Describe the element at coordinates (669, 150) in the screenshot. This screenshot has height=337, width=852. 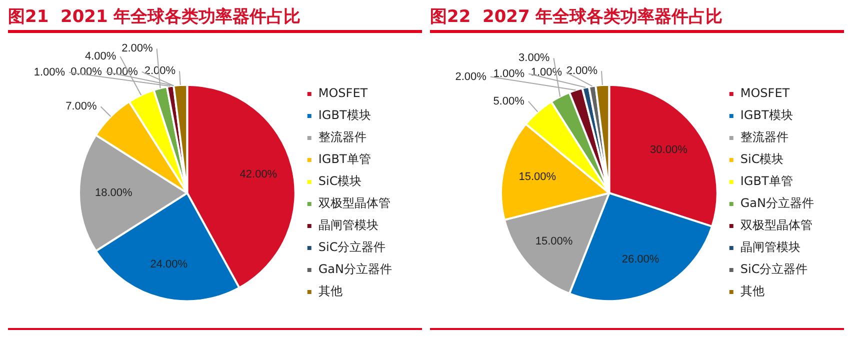
I see `data-label: 30.00%` at that location.